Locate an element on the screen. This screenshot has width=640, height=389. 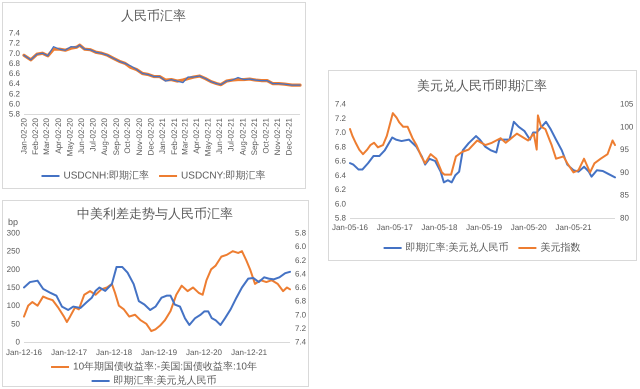
x-tick-label: May-02-21 is located at coordinates (208, 136).